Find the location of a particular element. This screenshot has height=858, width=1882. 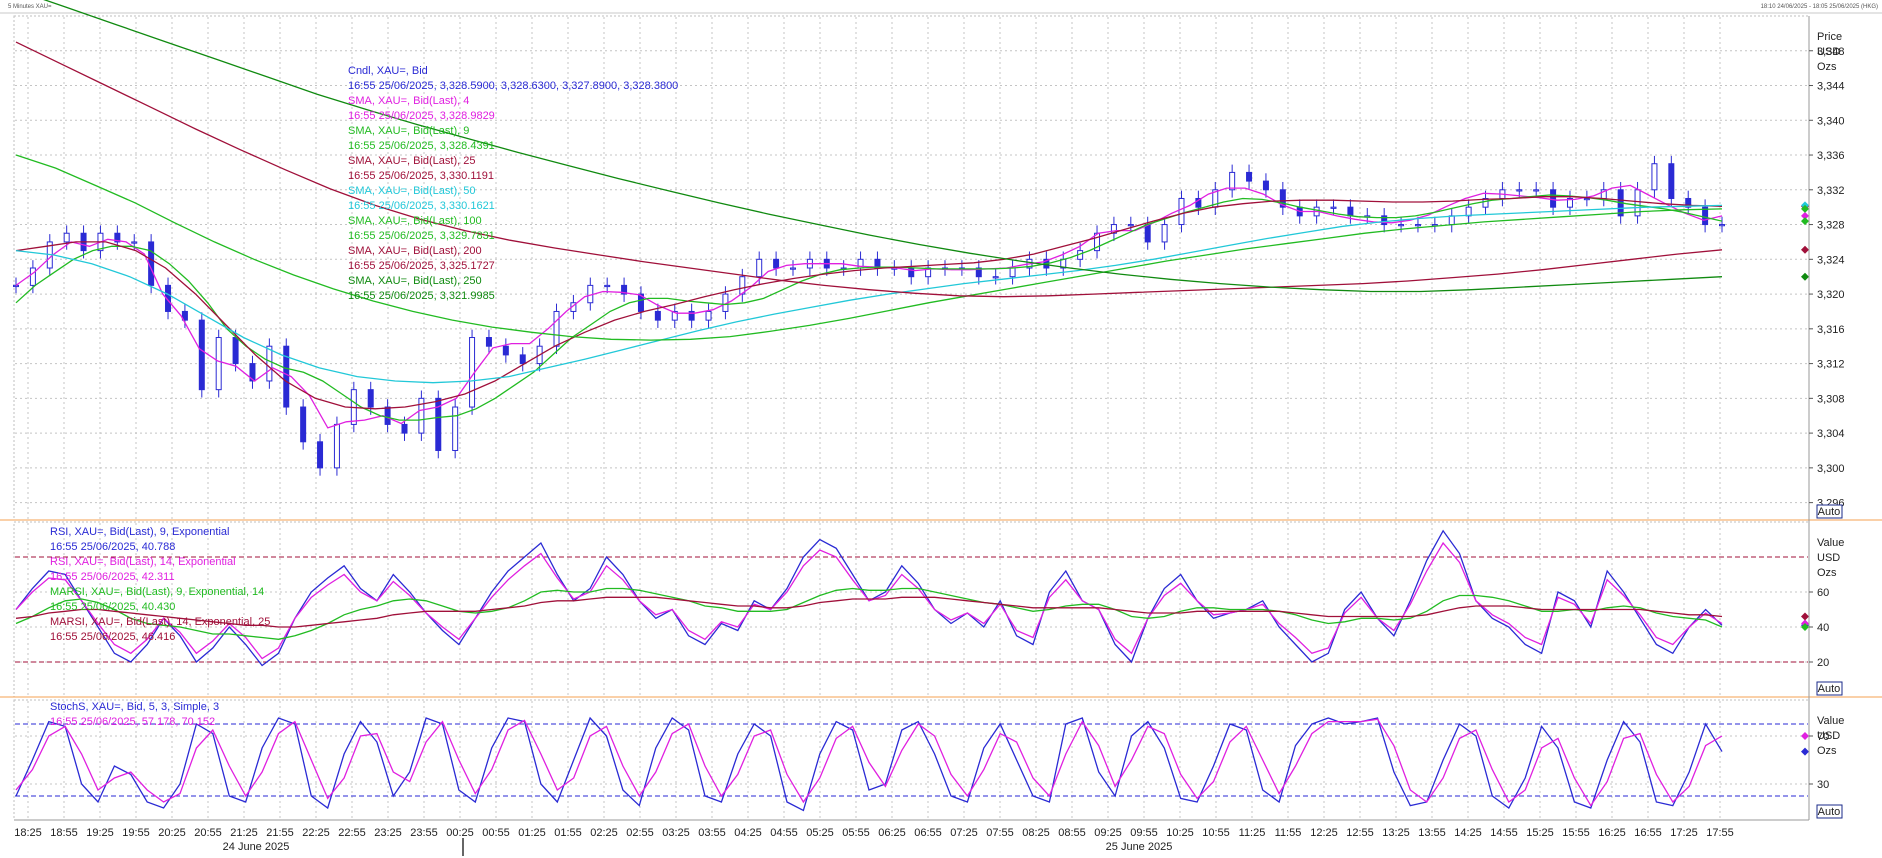

legend-entry: SMA, XAU=, Bid(Last), 4 is located at coordinates (408, 101).